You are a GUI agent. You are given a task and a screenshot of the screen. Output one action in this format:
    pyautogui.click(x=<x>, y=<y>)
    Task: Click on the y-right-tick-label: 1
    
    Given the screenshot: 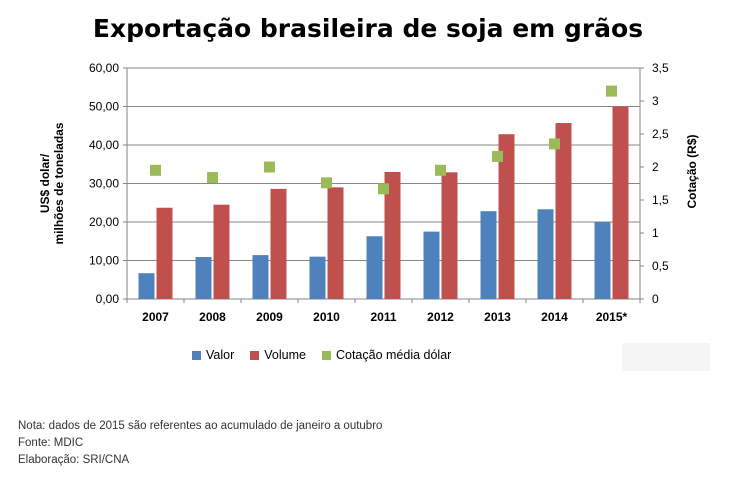 What is the action you would take?
    pyautogui.click(x=655, y=233)
    